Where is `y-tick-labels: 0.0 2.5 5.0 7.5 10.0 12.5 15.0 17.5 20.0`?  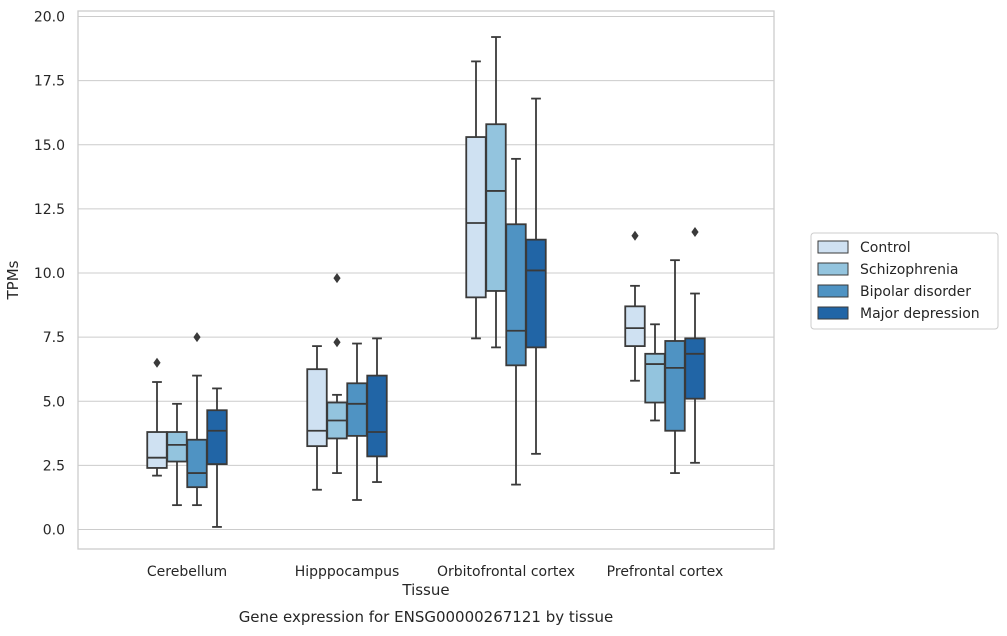
y-tick-labels: 0.0 2.5 5.0 7.5 10.0 12.5 15.0 17.5 20.0 is located at coordinates (49, 274).